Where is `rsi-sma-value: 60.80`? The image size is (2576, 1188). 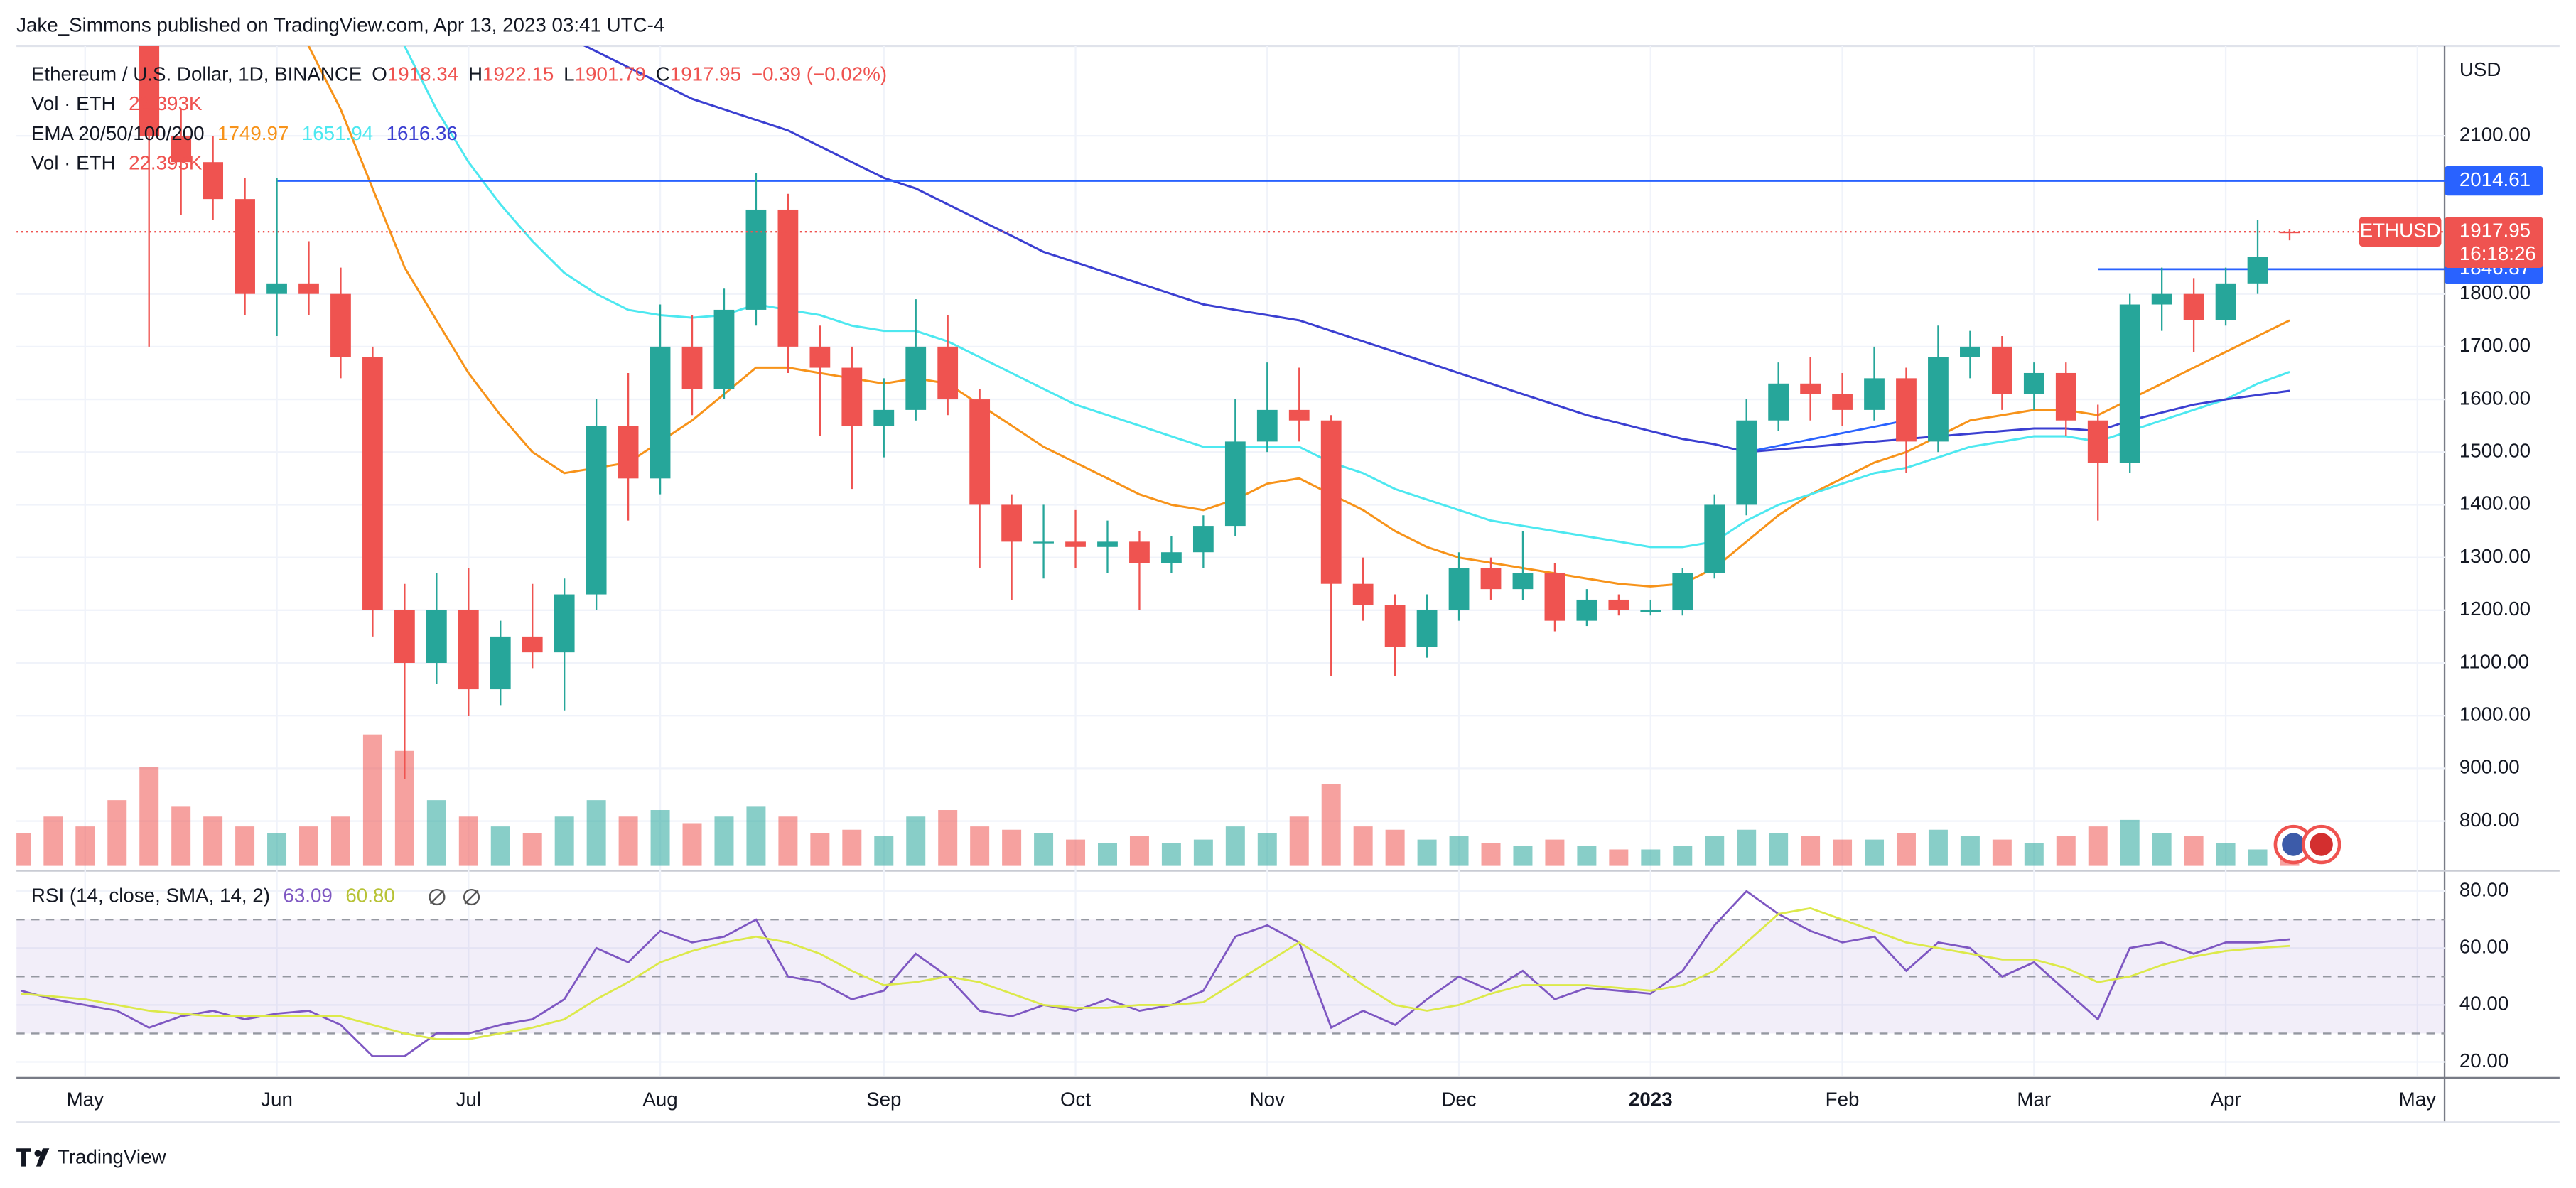
rsi-sma-value: 60.80 is located at coordinates (369, 896).